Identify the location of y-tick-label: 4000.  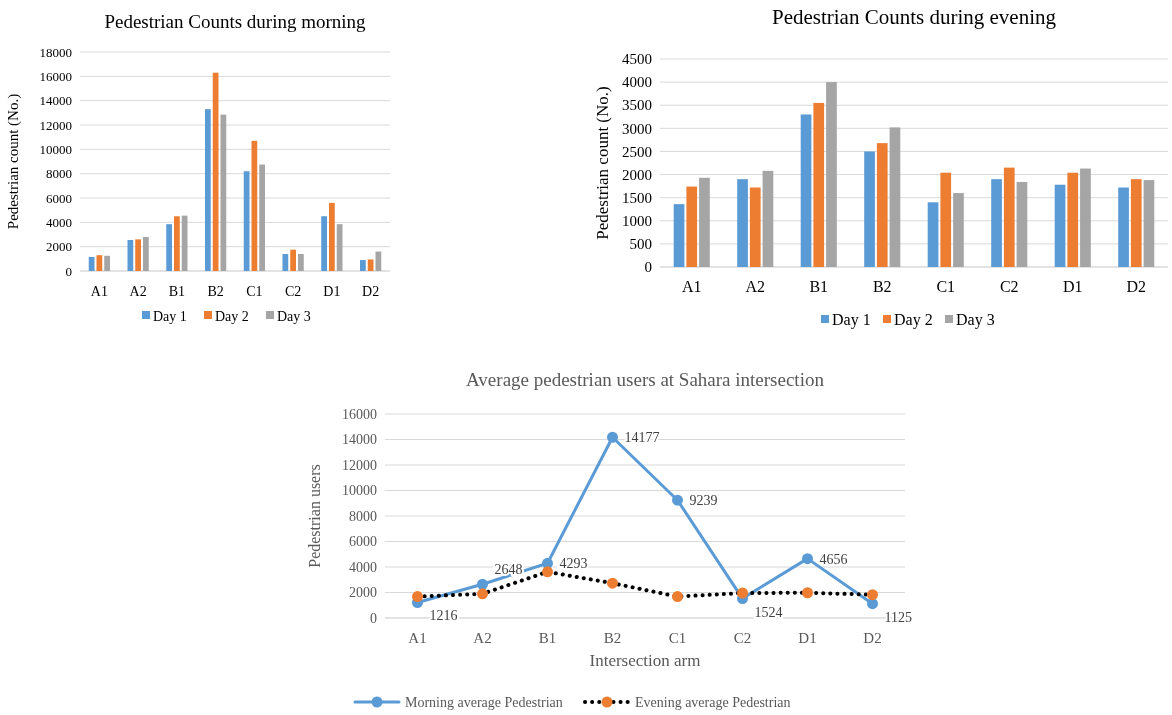
(363, 567).